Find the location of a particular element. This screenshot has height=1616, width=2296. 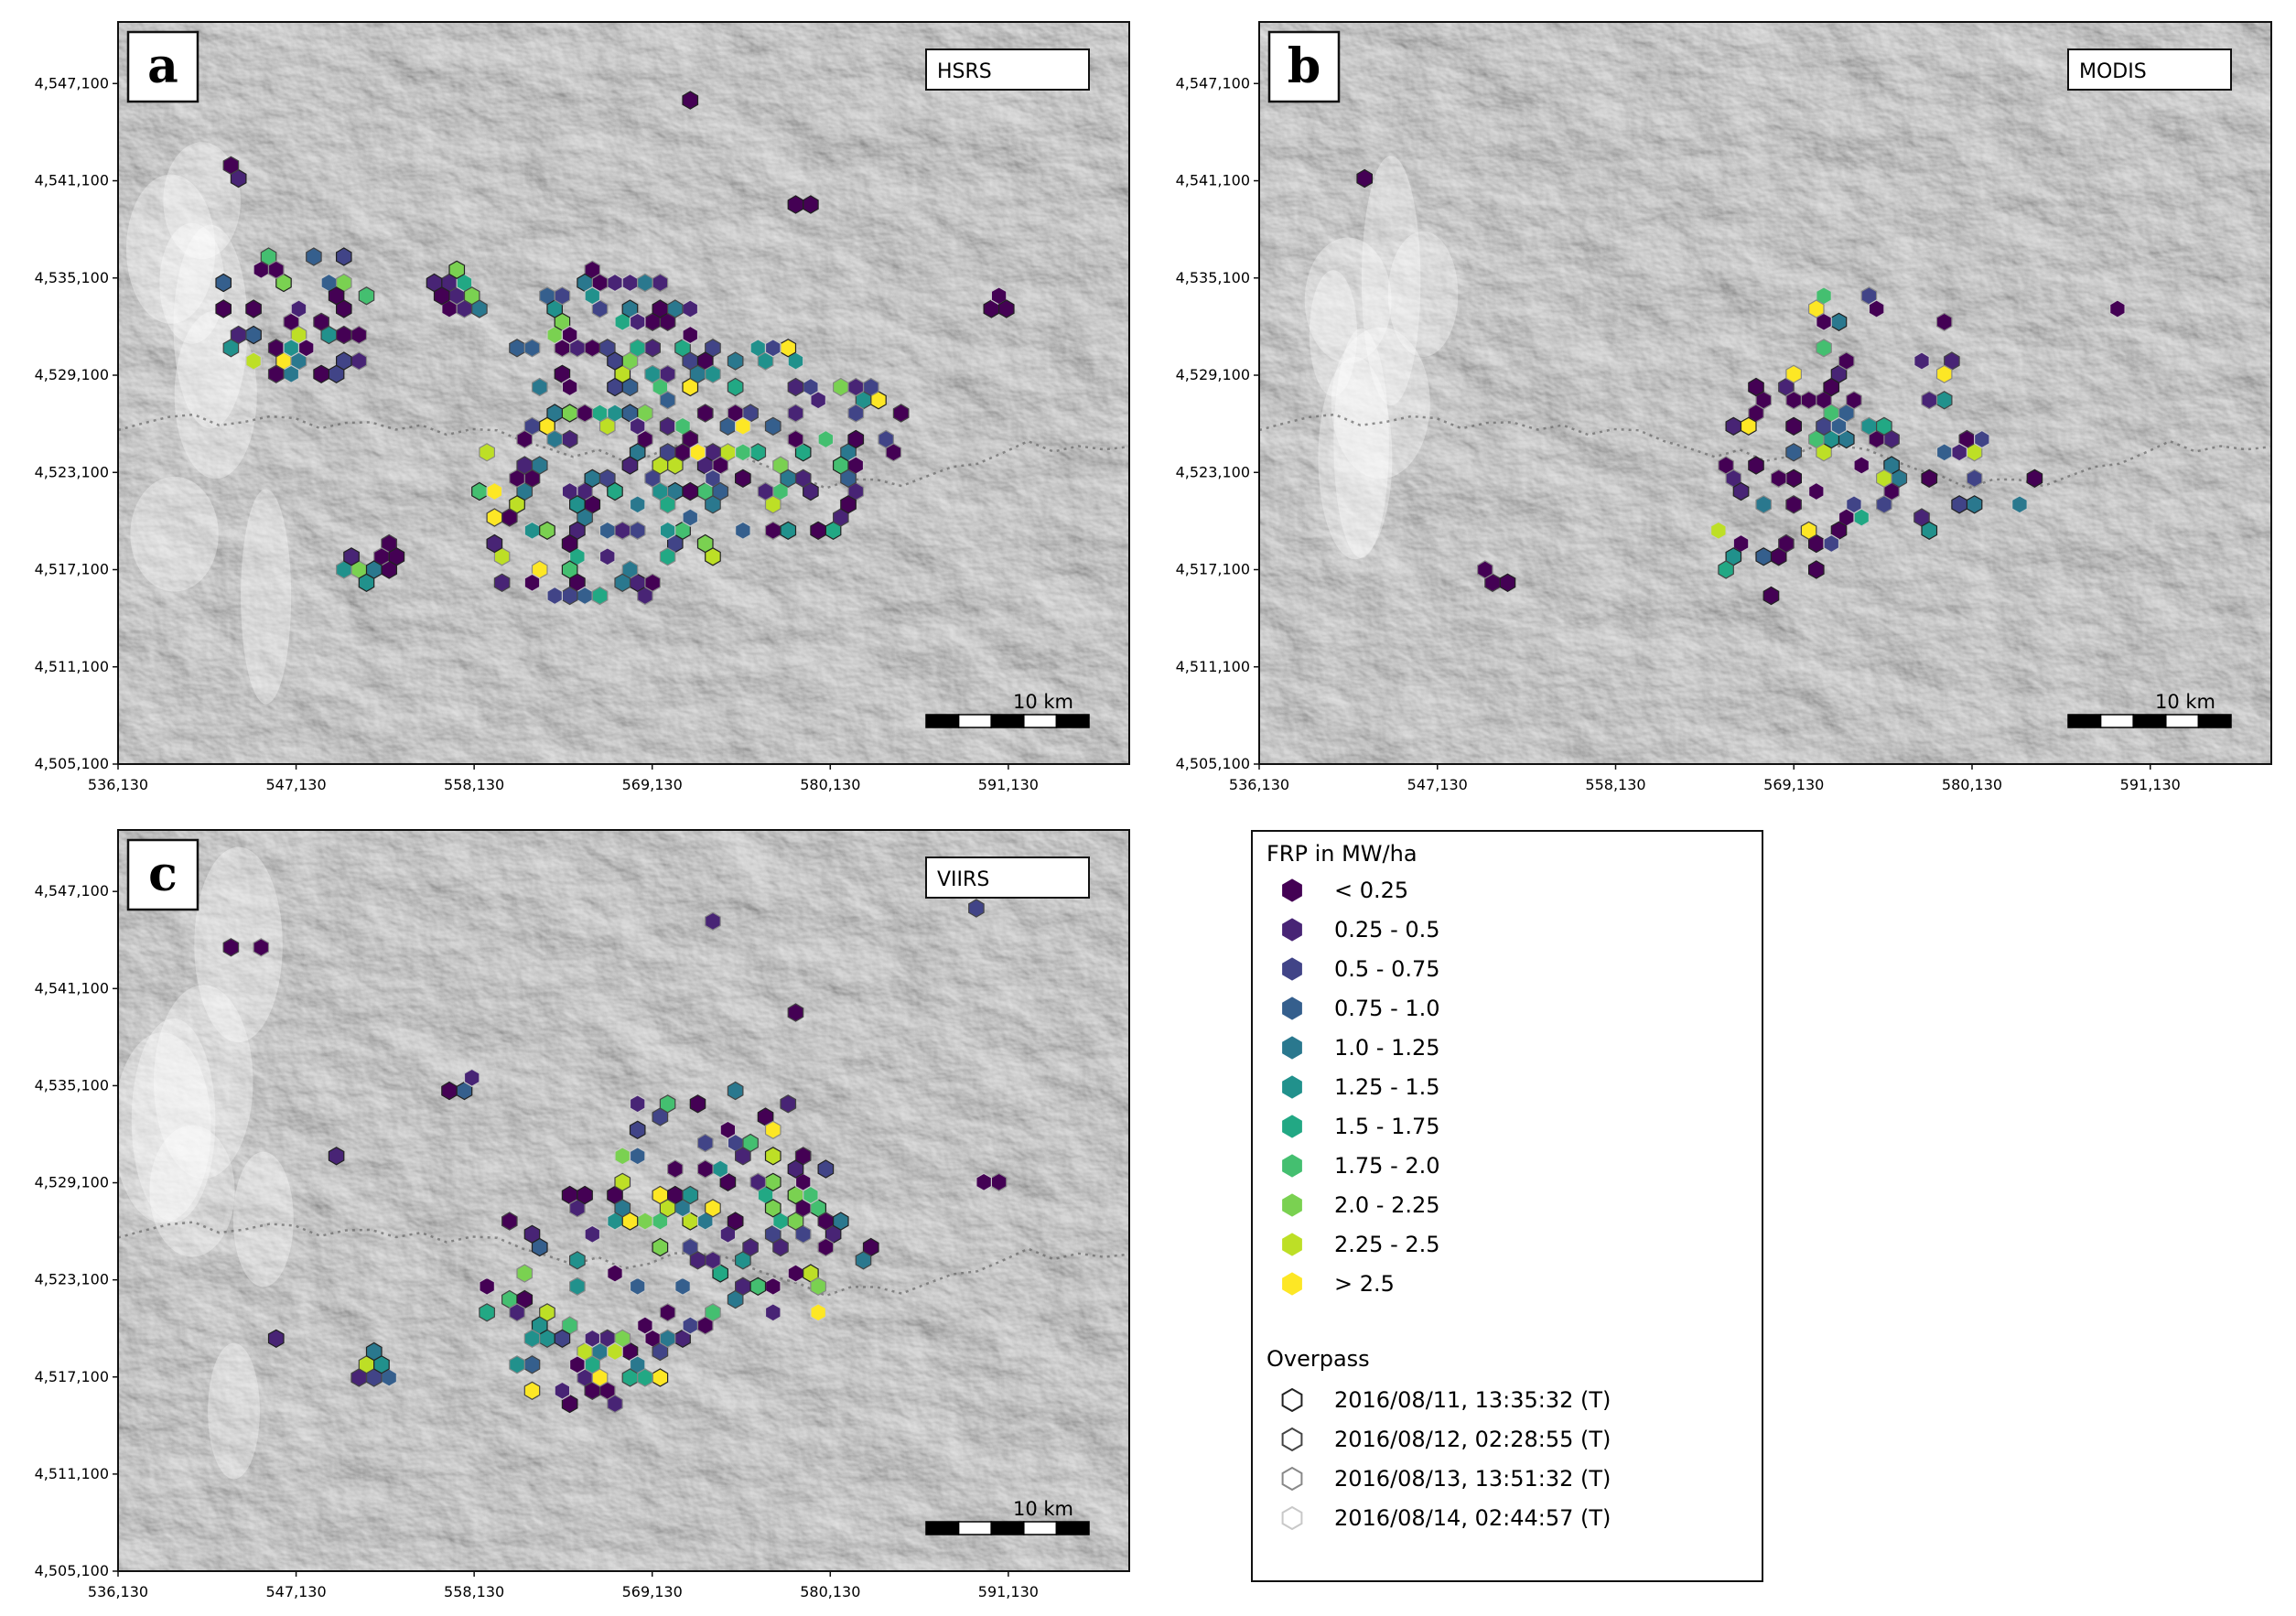

sensor-label-box: MODIS is located at coordinates (2150, 69).